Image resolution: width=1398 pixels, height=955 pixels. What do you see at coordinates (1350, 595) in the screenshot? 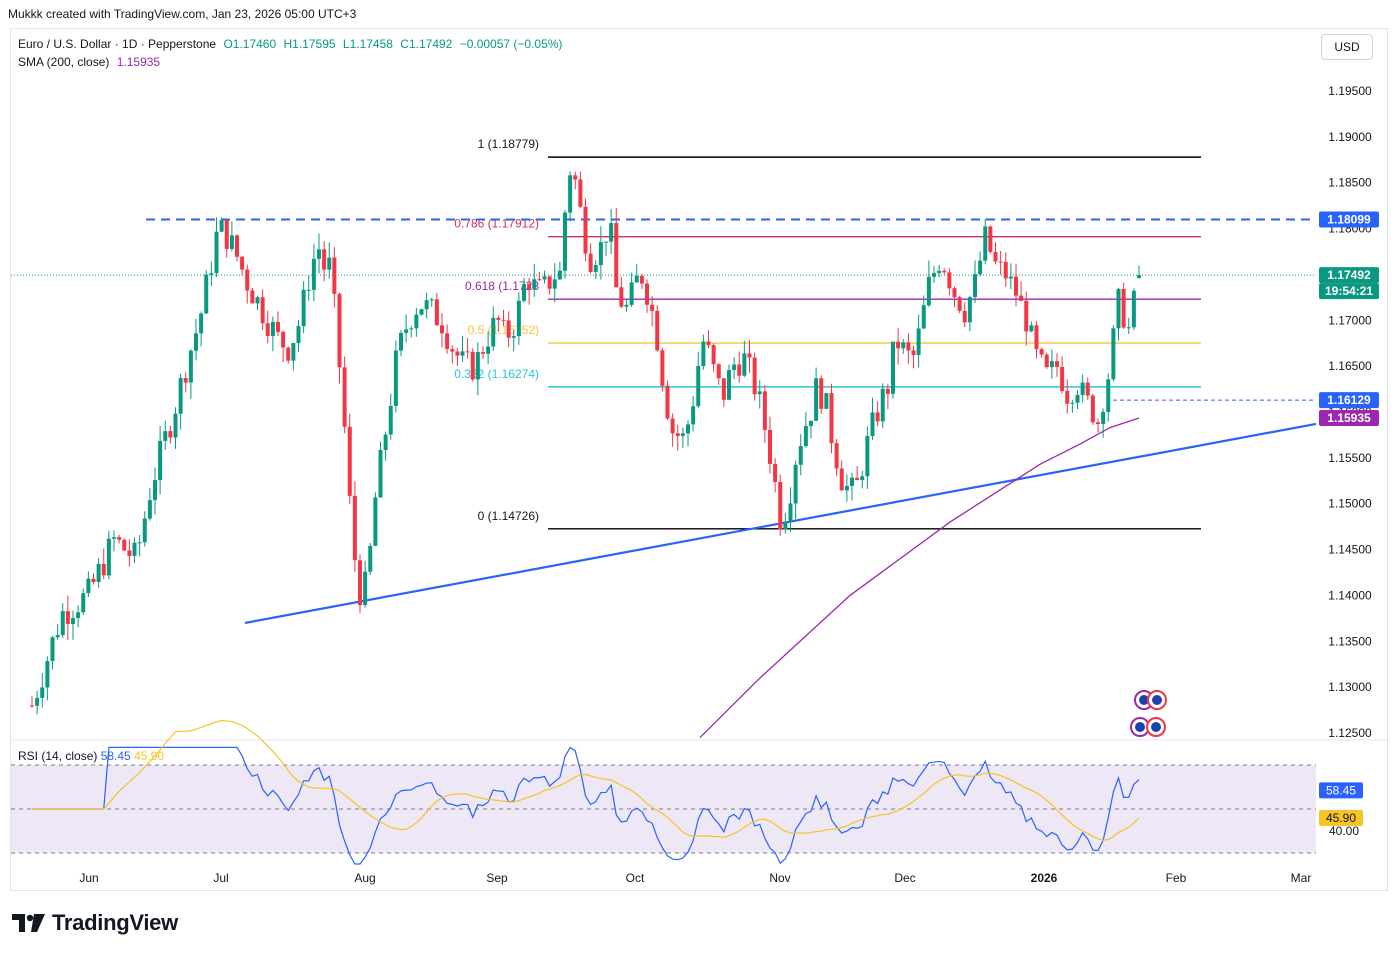
I see `y-tick-label: 1.14000` at bounding box center [1350, 595].